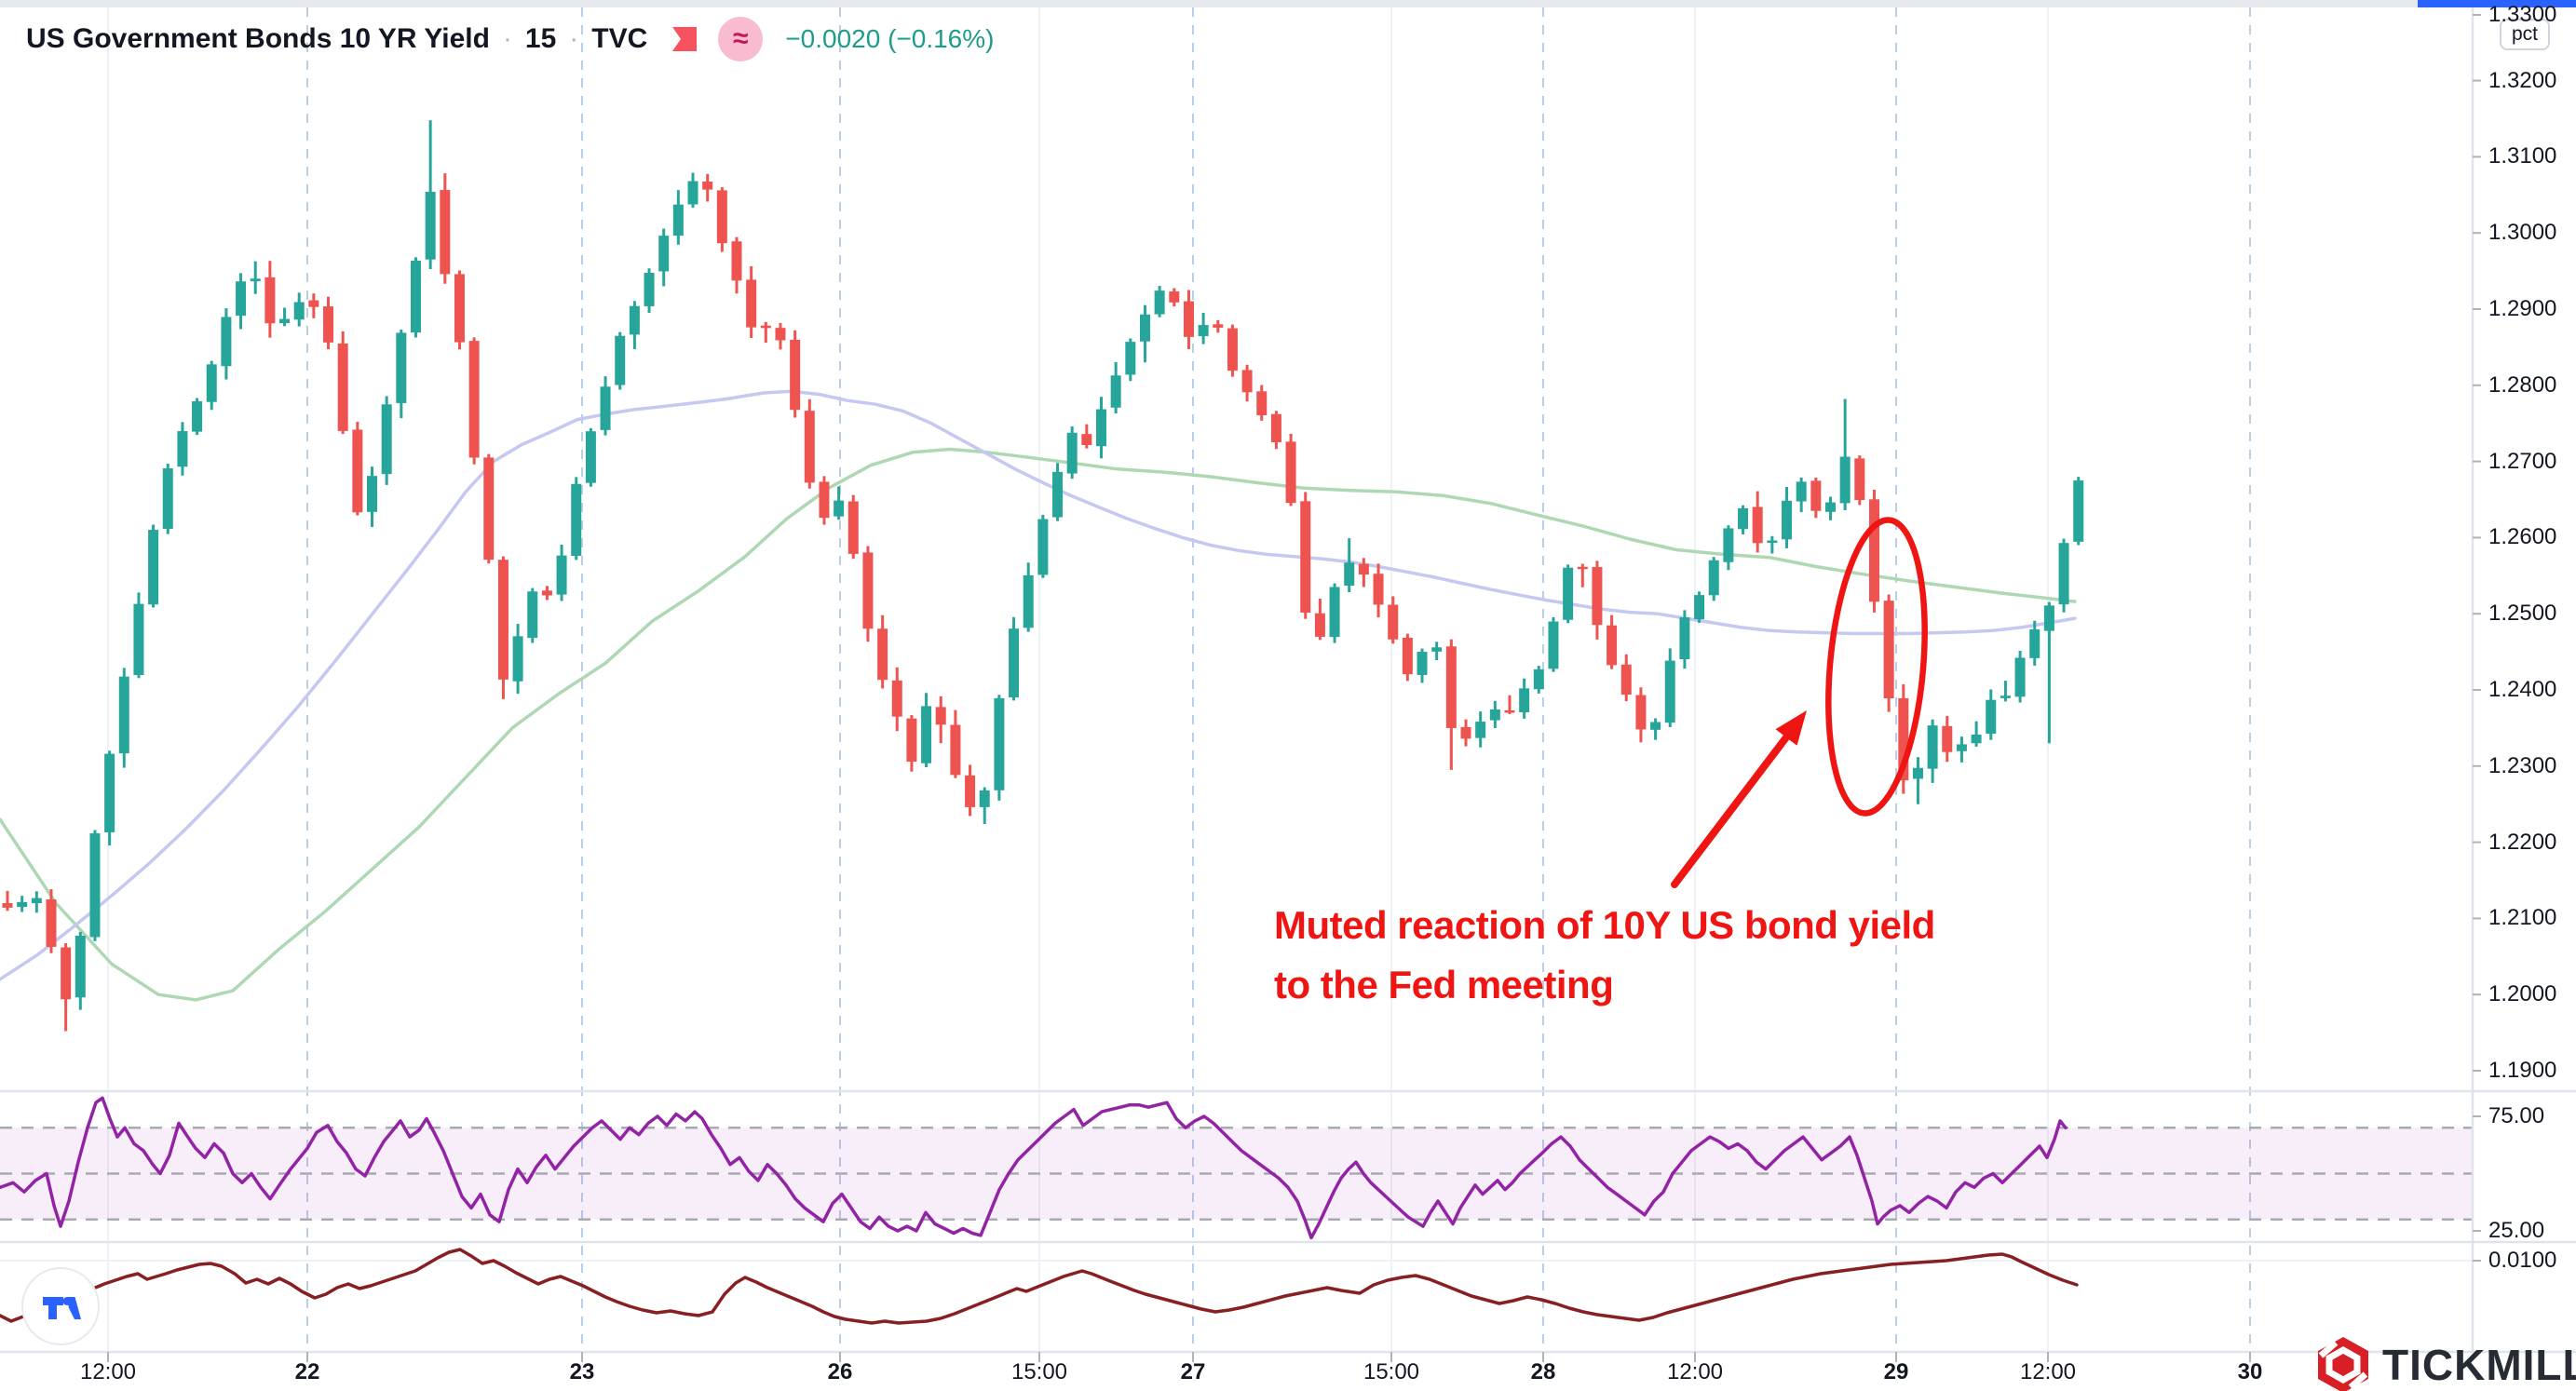  I want to click on tickmill-wordmark: TICKMILL, so click(2479, 1365).